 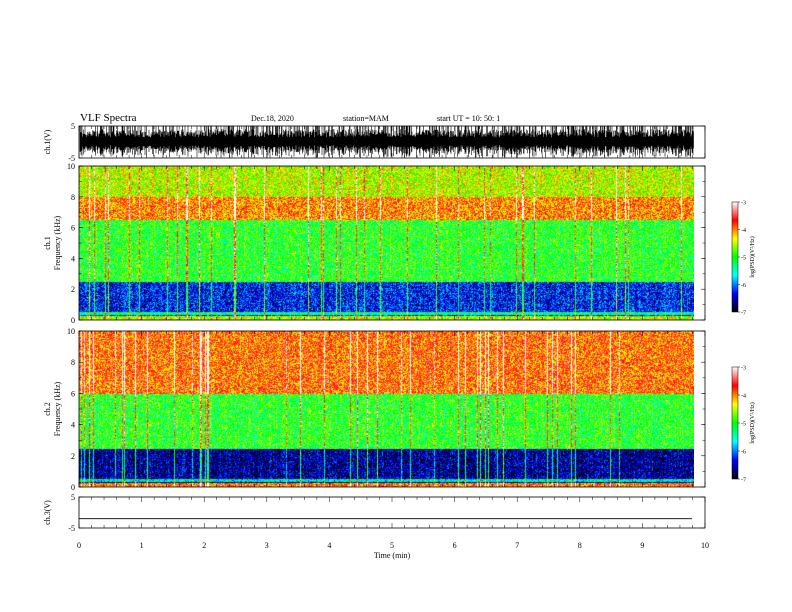 What do you see at coordinates (517, 545) in the screenshot?
I see `x-tick-label: 7` at bounding box center [517, 545].